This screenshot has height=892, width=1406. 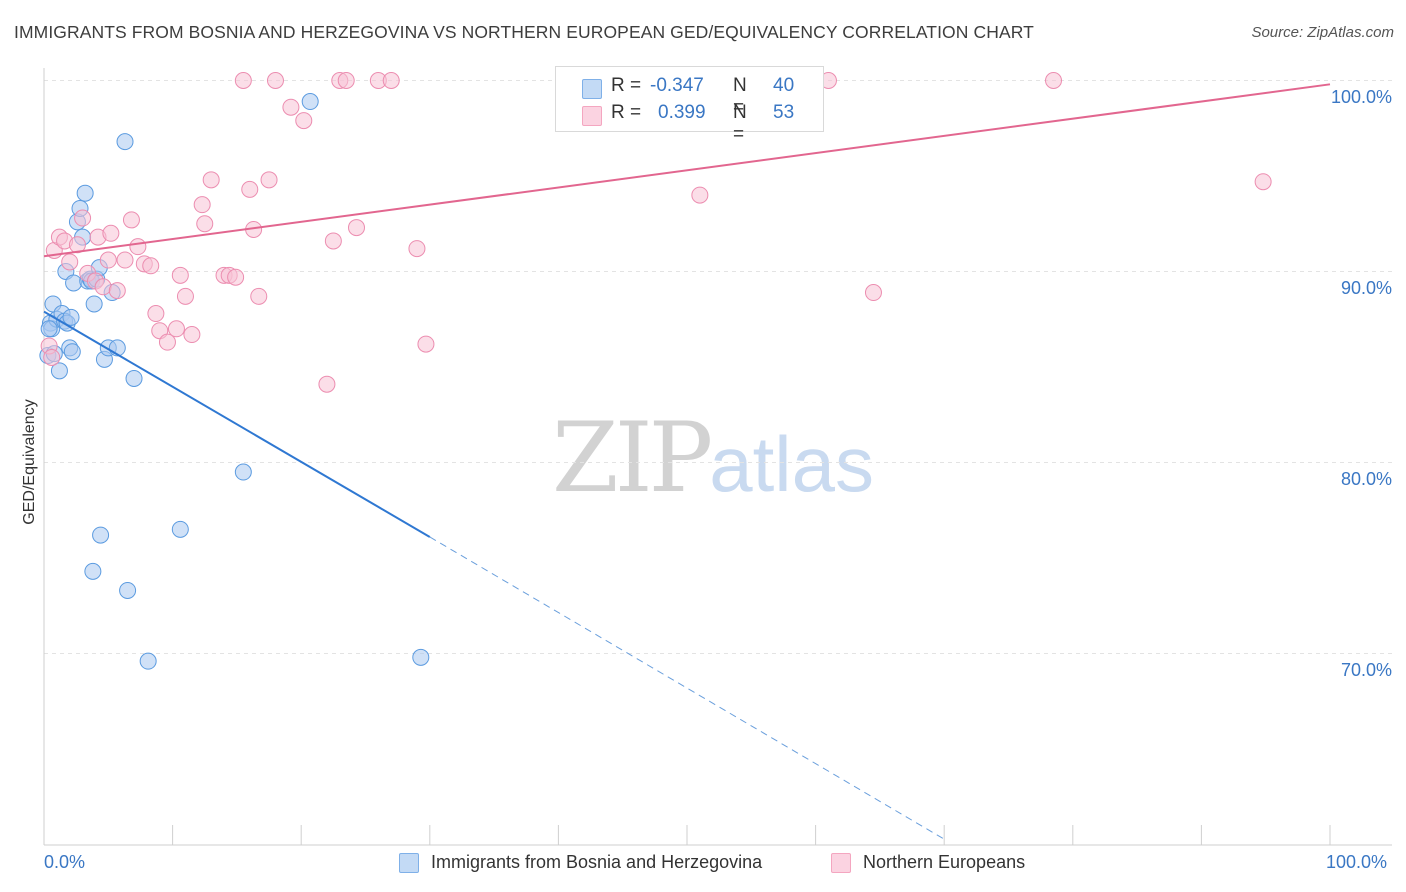 I want to click on x-tick-label-max: 100.0%, so click(x=1357, y=862).